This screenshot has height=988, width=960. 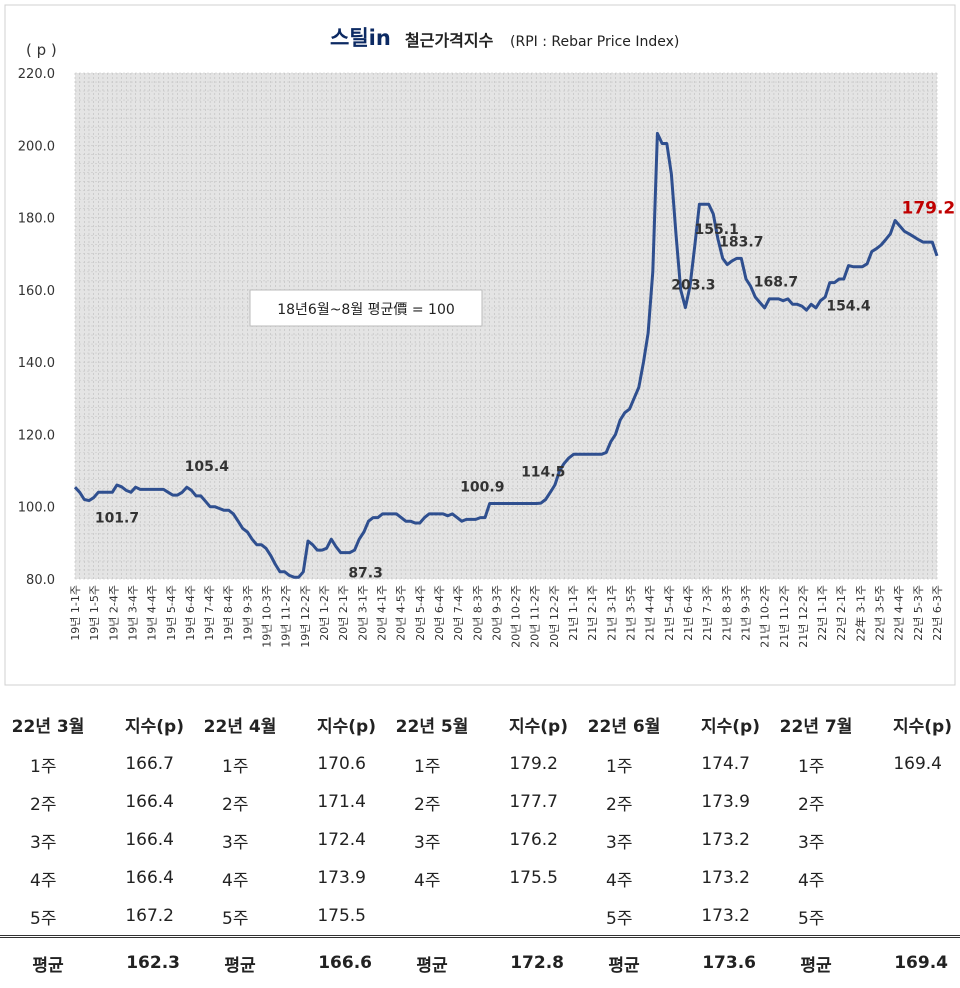 I want to click on y-axis-label: ( p ), so click(x=41, y=50).